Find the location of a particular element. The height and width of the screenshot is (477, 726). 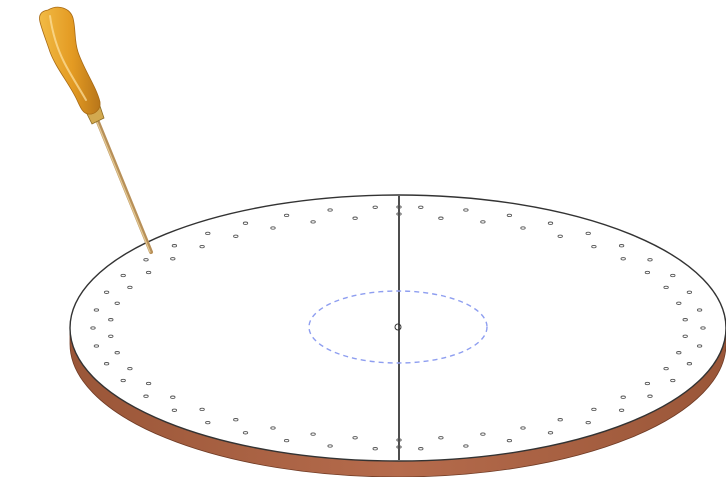

center-point is located at coordinates (398, 327).